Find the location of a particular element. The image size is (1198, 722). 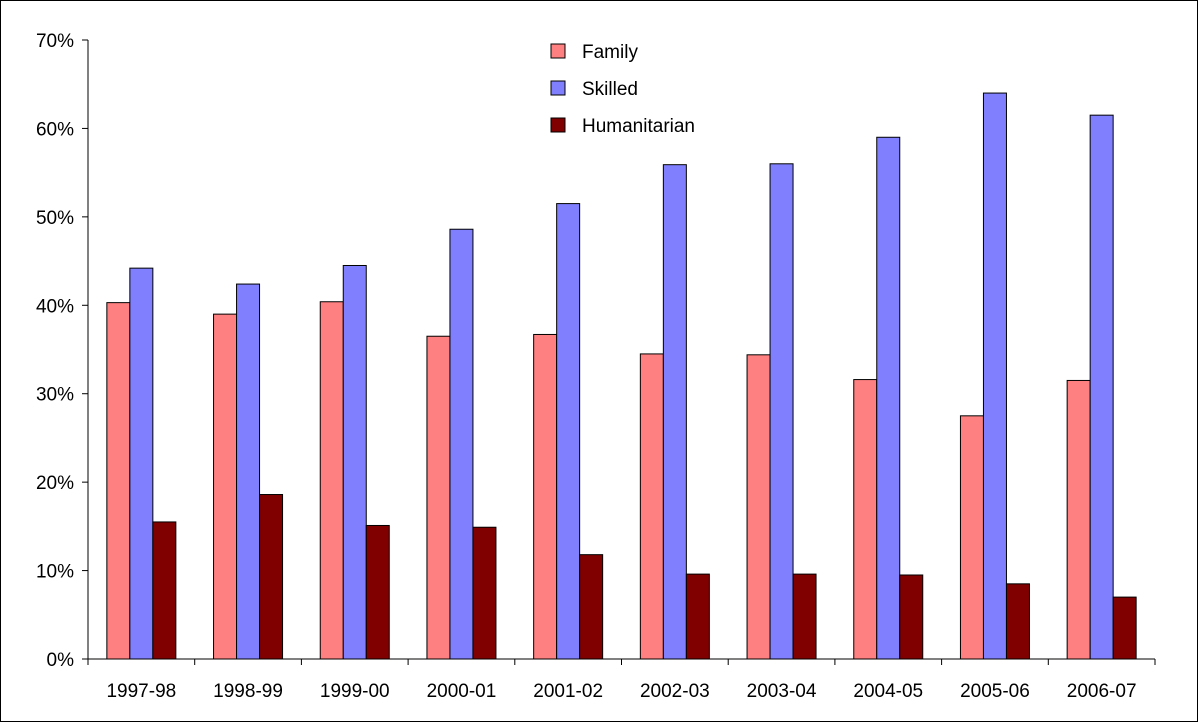

y-tick-label: 60% is located at coordinates (55, 129).